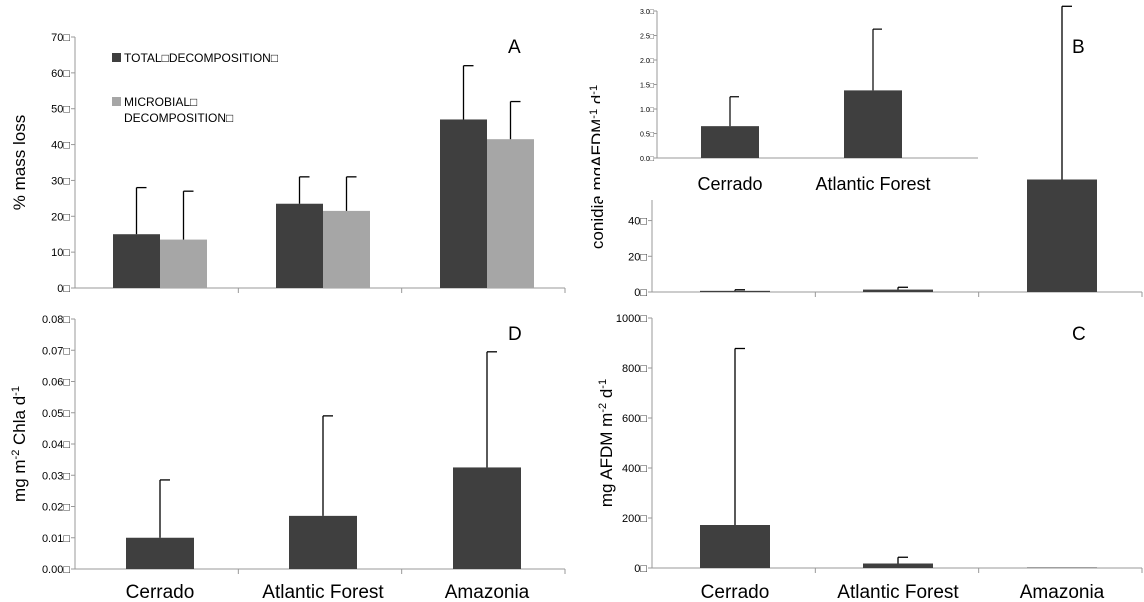  I want to click on inset-y-tick-label: 1.0□, so click(647, 110).